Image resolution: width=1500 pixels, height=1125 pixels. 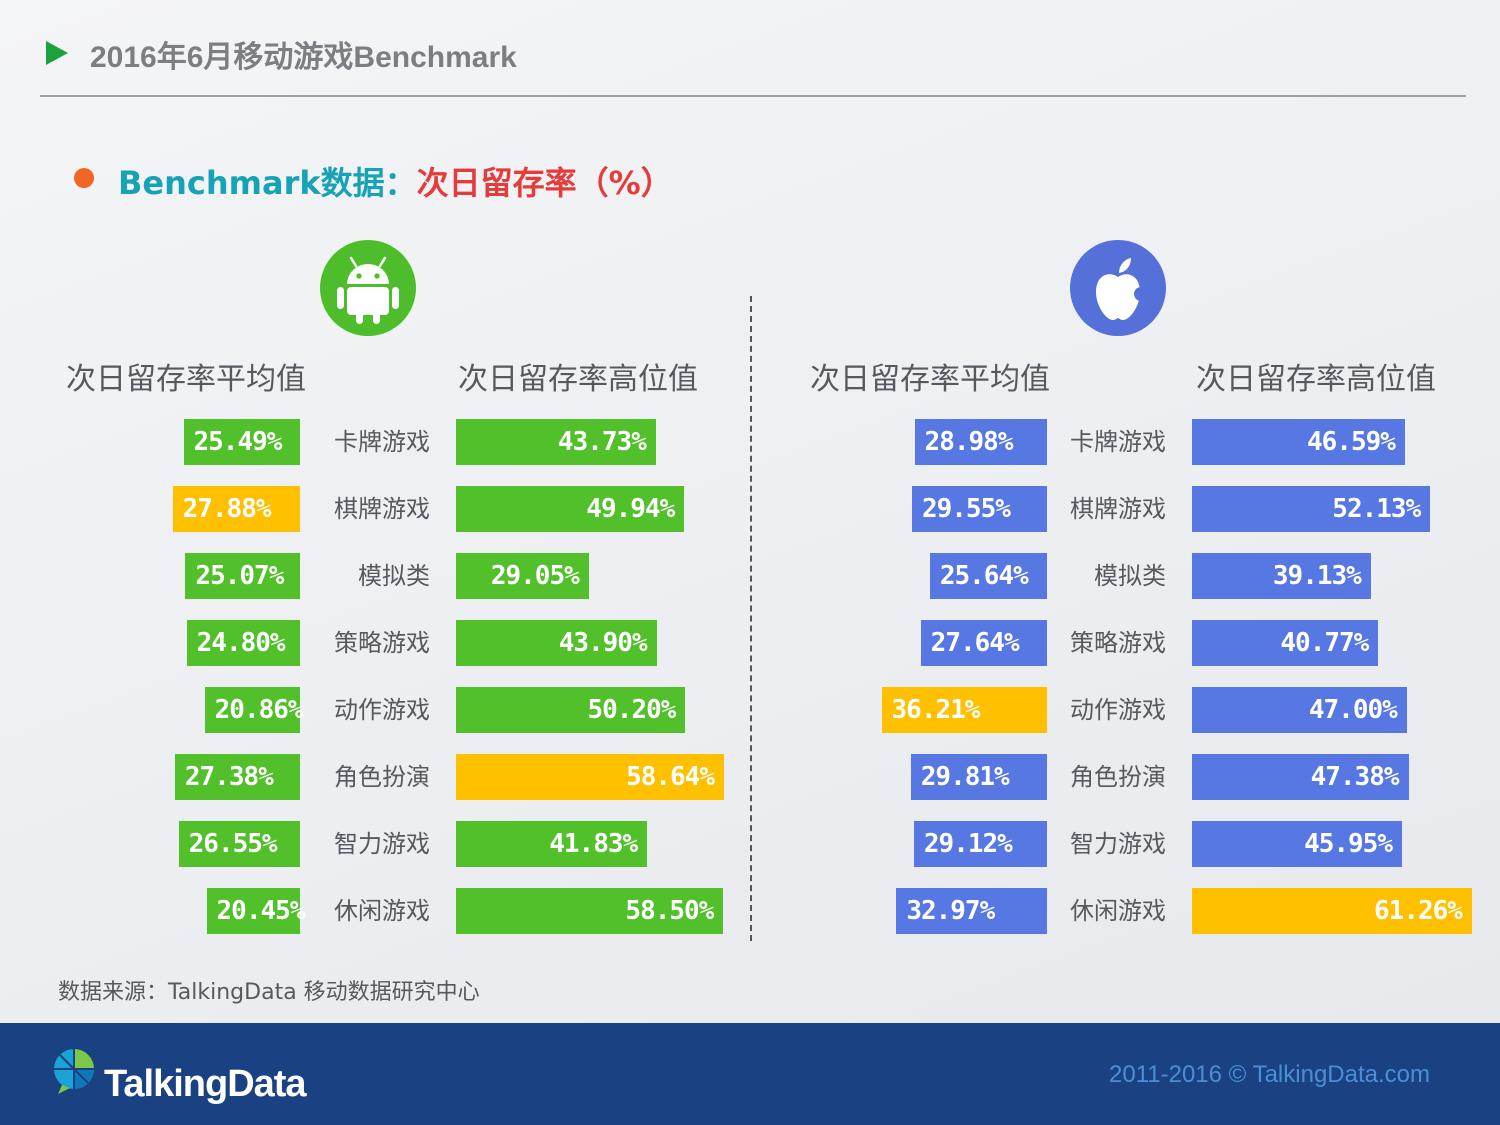 I want to click on ios-high-bar: 45.95%, so click(x=1297, y=844).